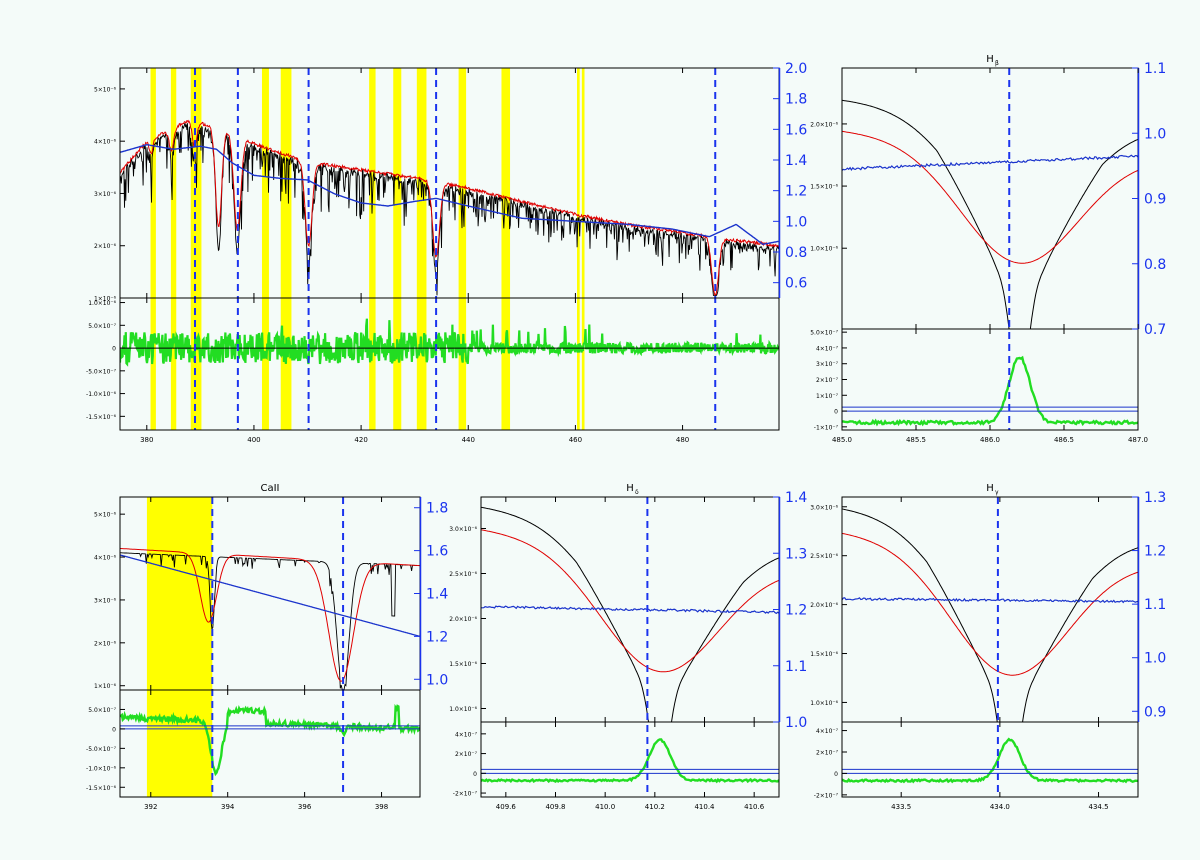 The height and width of the screenshot is (860, 1200). Describe the element at coordinates (305, 807) in the screenshot. I see `x-tick-label: 396` at that location.